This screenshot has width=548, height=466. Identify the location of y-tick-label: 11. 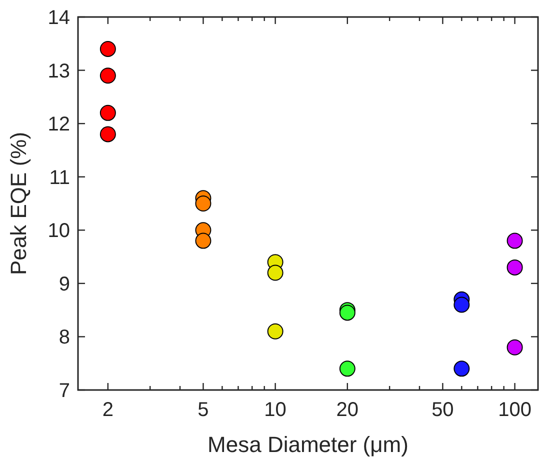
(59, 177).